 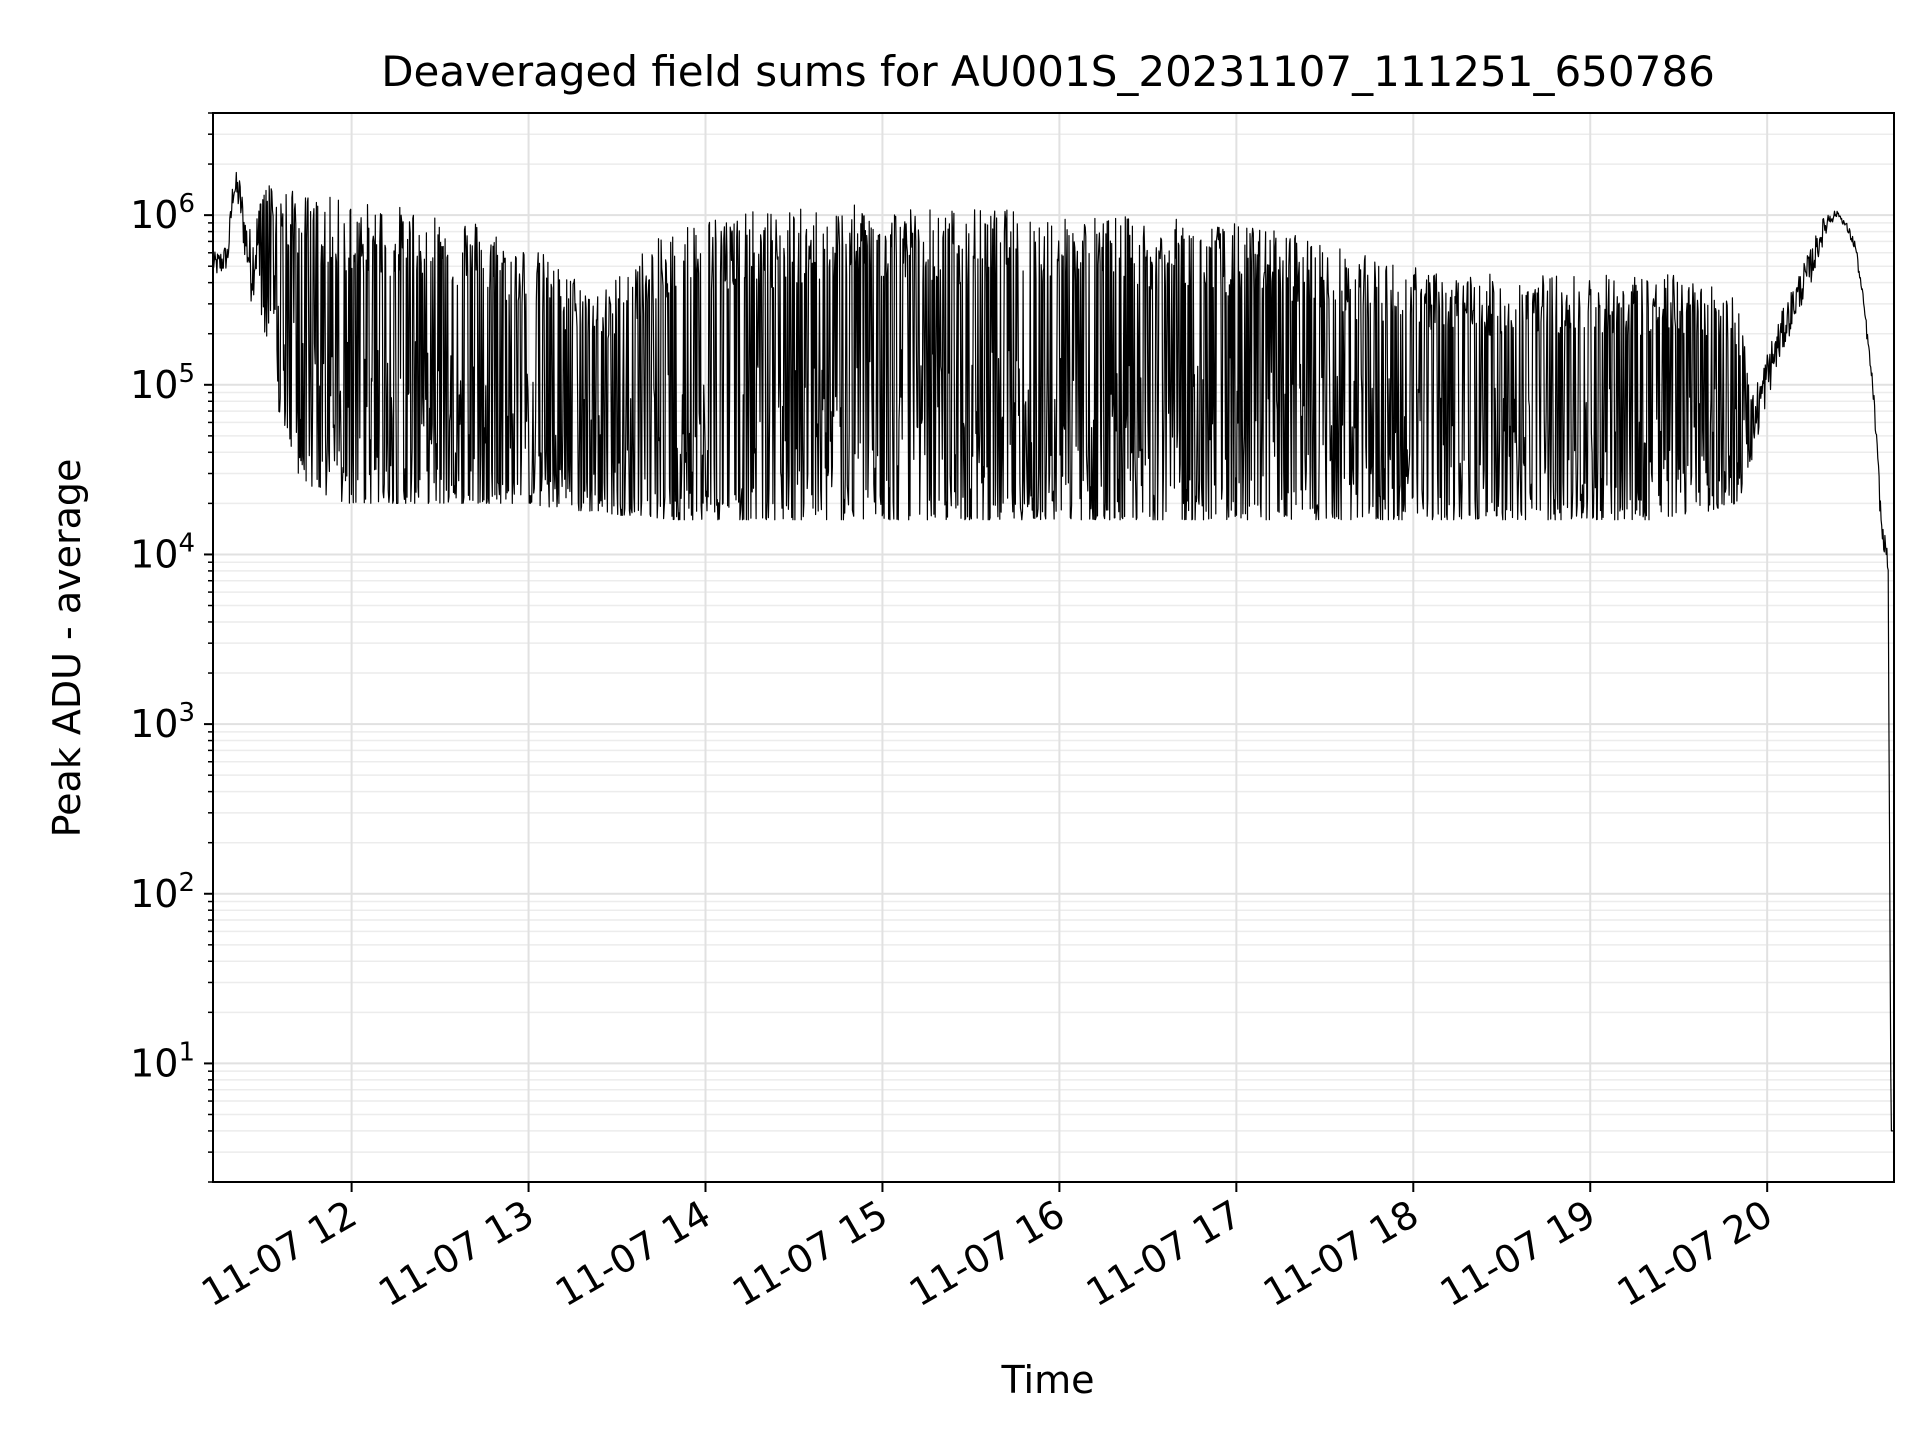 What do you see at coordinates (186, 204) in the screenshot?
I see `y-tick-exponent: 6` at bounding box center [186, 204].